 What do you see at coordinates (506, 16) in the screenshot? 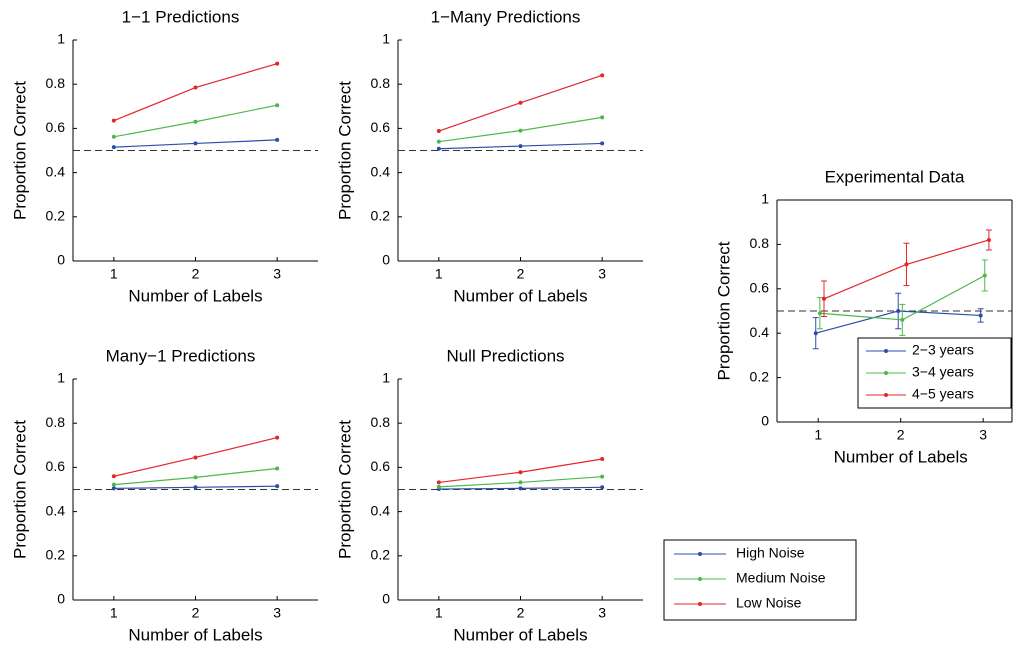
I see `chart-title: 1−Many Predictions` at bounding box center [506, 16].